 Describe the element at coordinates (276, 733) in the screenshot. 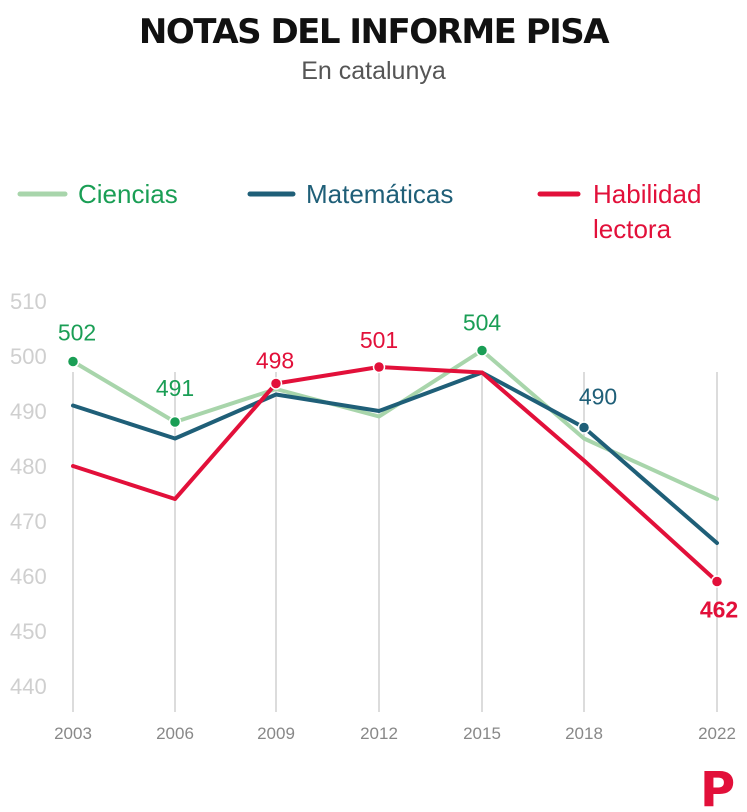

I see `x-tick-label: 2009` at that location.